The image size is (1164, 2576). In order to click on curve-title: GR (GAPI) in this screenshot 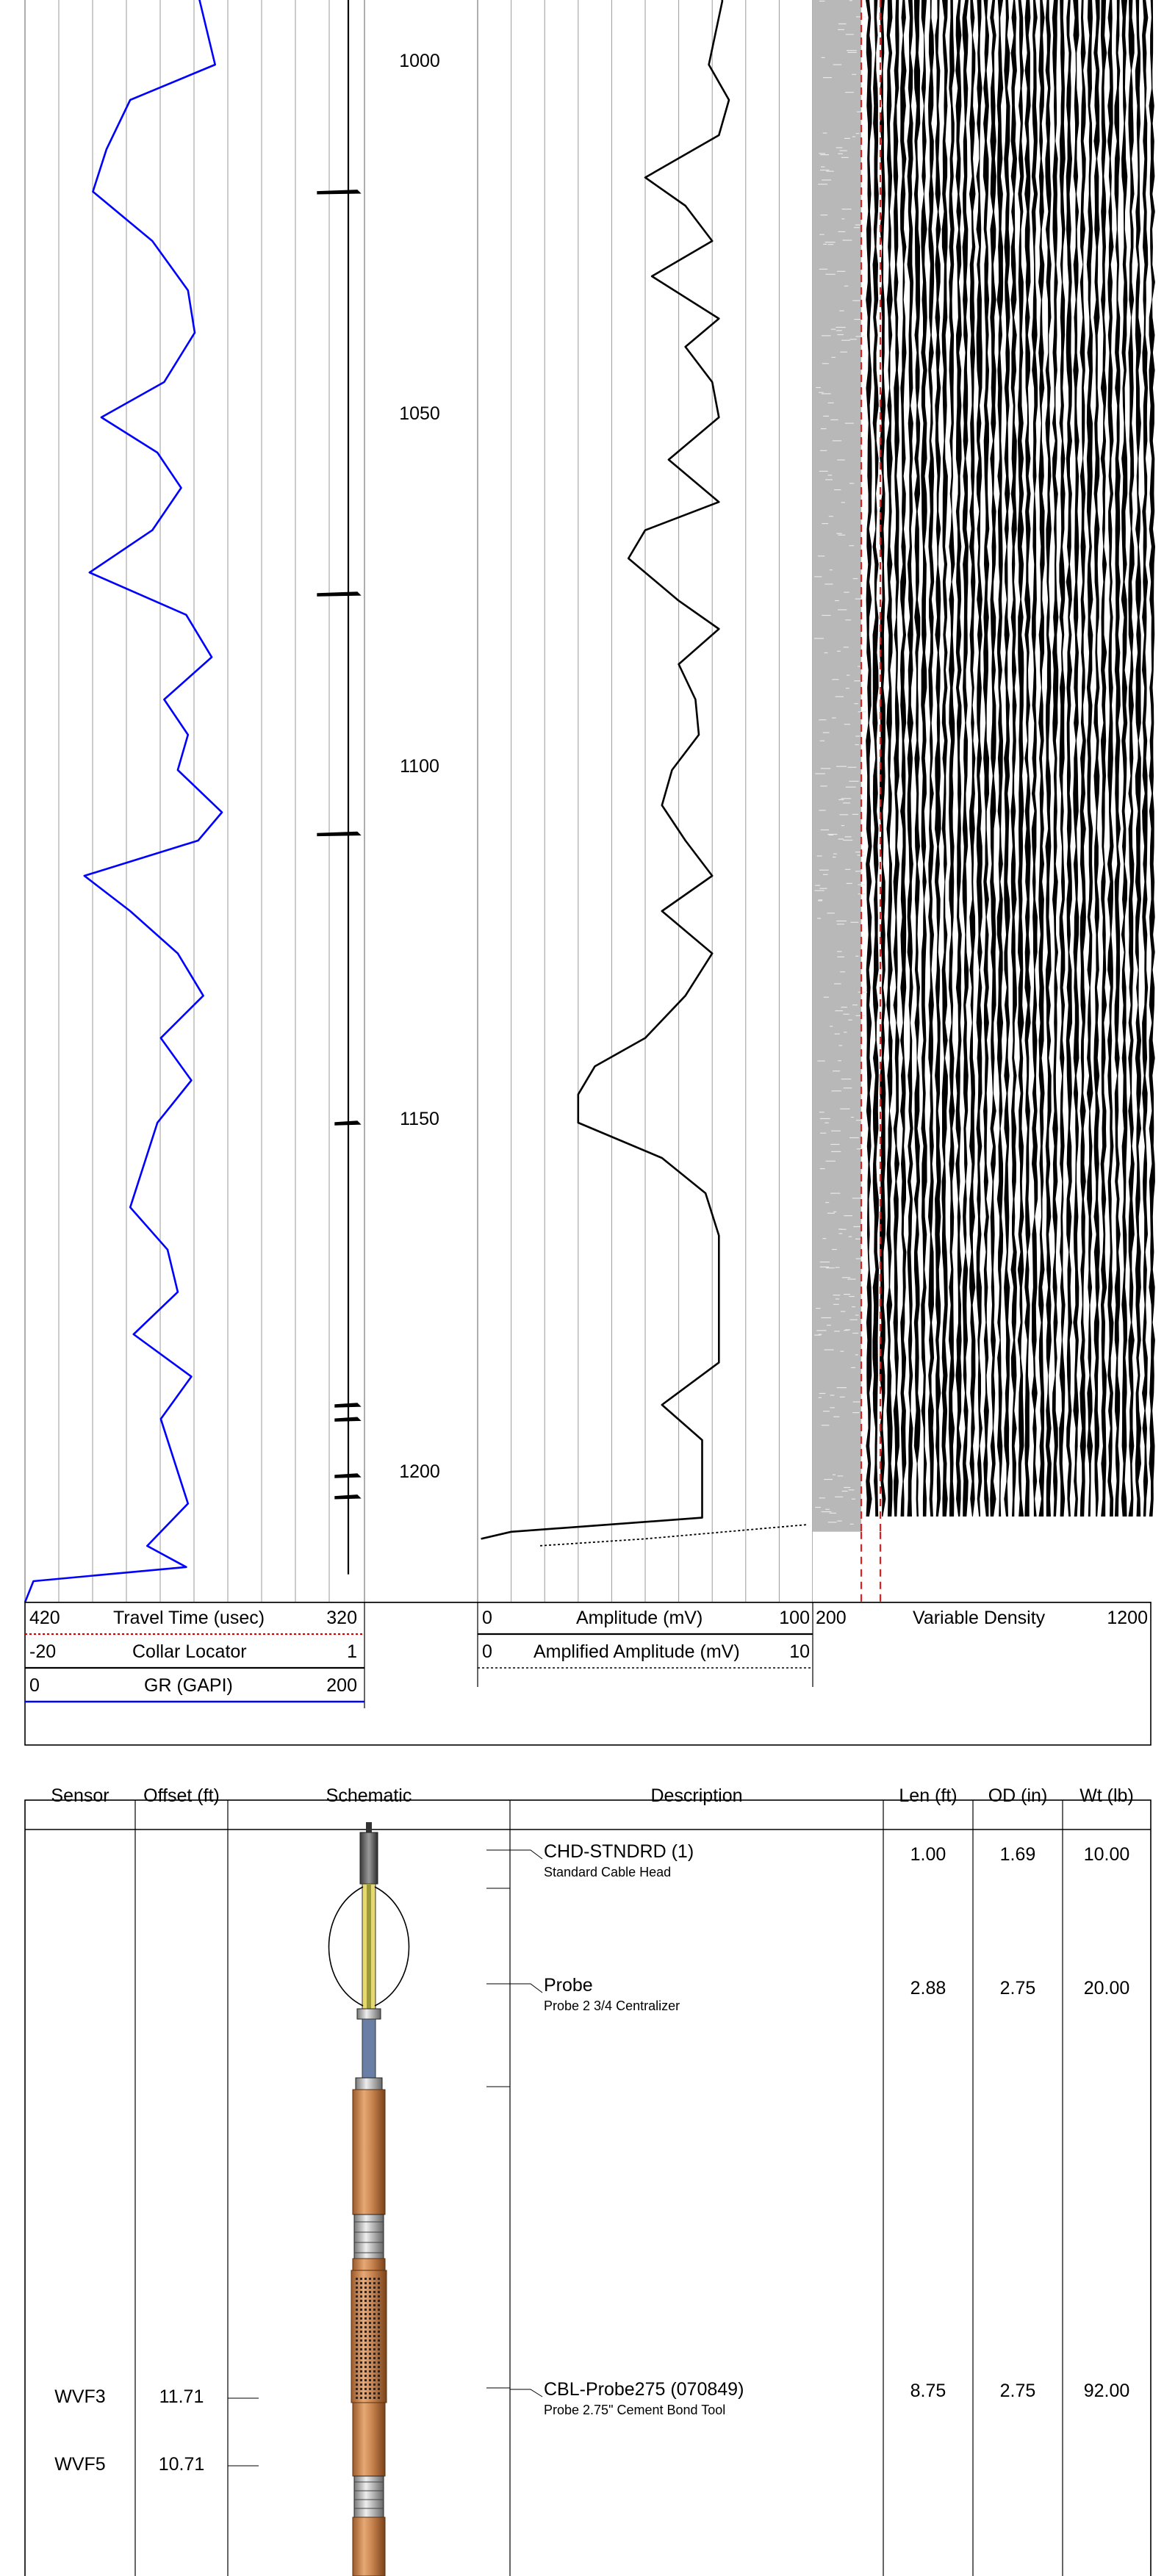, I will do `click(188, 1685)`.